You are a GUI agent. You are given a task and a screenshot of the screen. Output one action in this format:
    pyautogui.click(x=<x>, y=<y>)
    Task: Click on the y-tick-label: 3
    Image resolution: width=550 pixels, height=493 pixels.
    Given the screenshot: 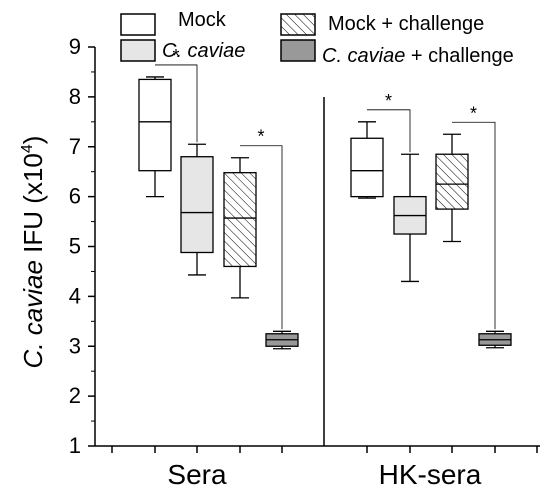 What is the action you would take?
    pyautogui.click(x=75, y=345)
    